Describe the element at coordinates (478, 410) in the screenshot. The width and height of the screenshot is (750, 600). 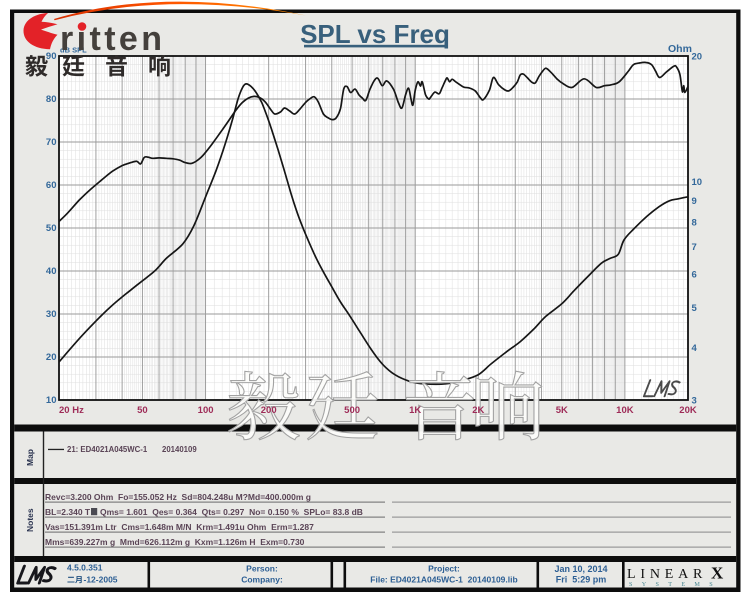
I see `svg-text: 2K` at that location.